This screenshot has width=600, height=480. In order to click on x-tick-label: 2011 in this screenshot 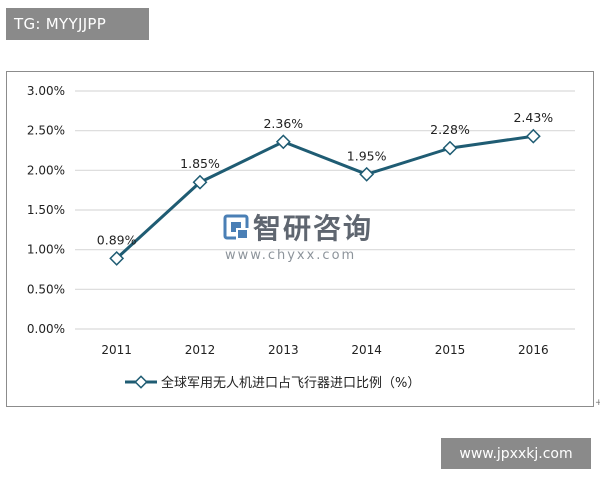, I will do `click(116, 350)`.